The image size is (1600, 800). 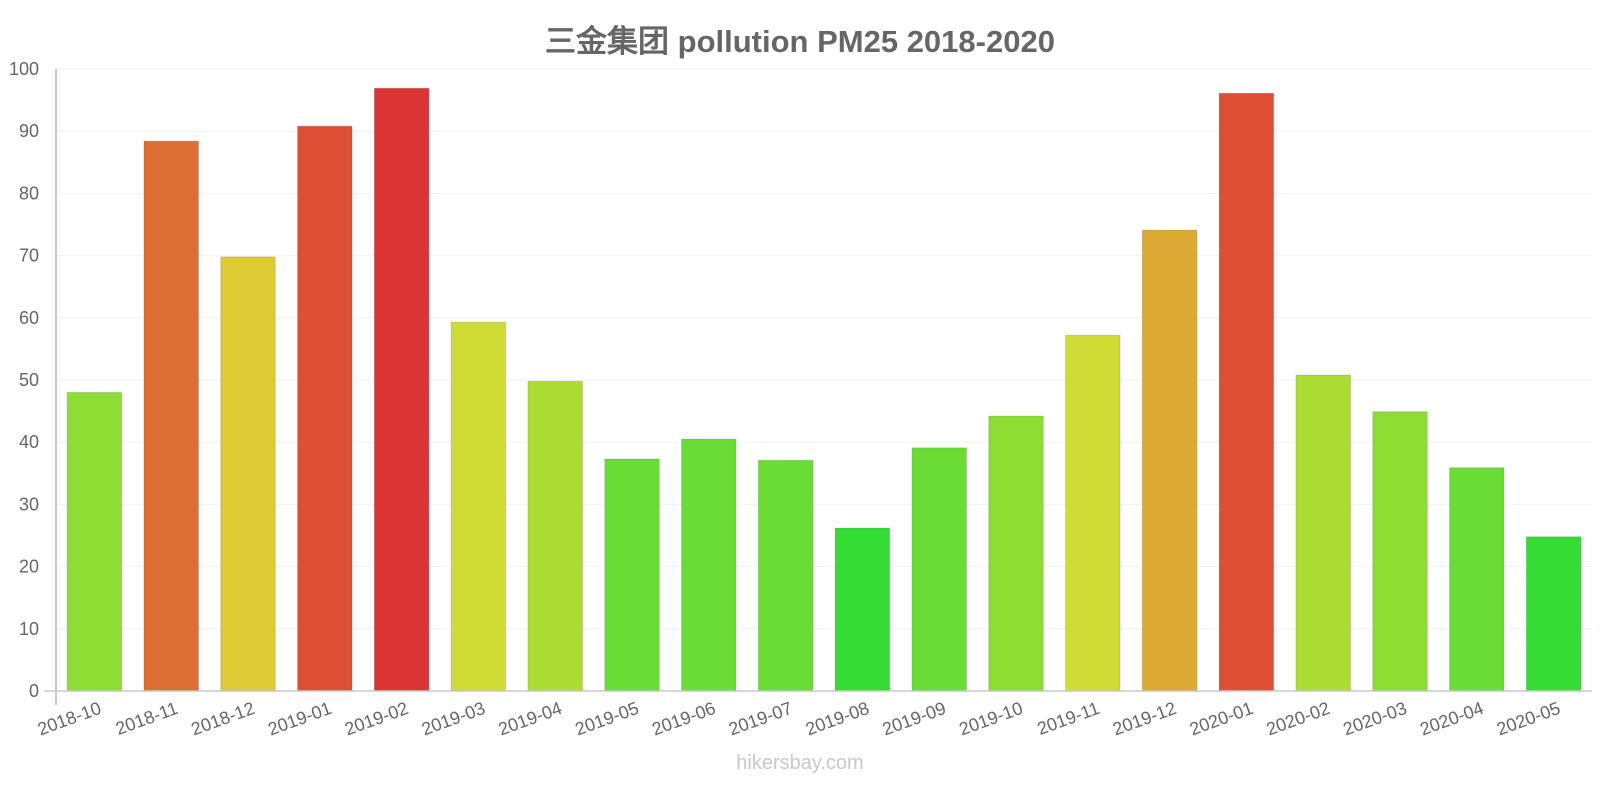 What do you see at coordinates (606, 718) in the screenshot?
I see `x-tick-label: 2019-05` at bounding box center [606, 718].